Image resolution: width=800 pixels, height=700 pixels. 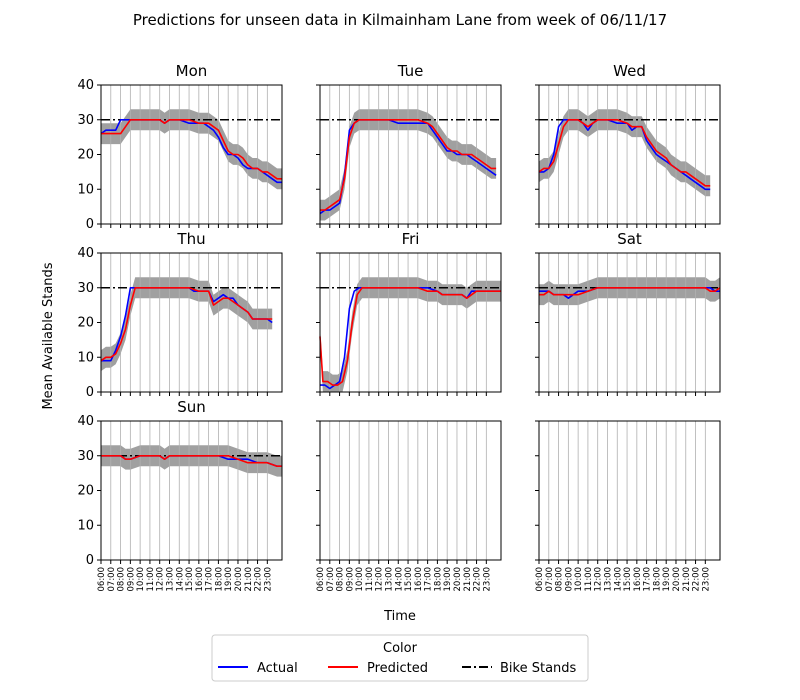 I want to click on x-axis-label: Time, so click(x=399, y=616).